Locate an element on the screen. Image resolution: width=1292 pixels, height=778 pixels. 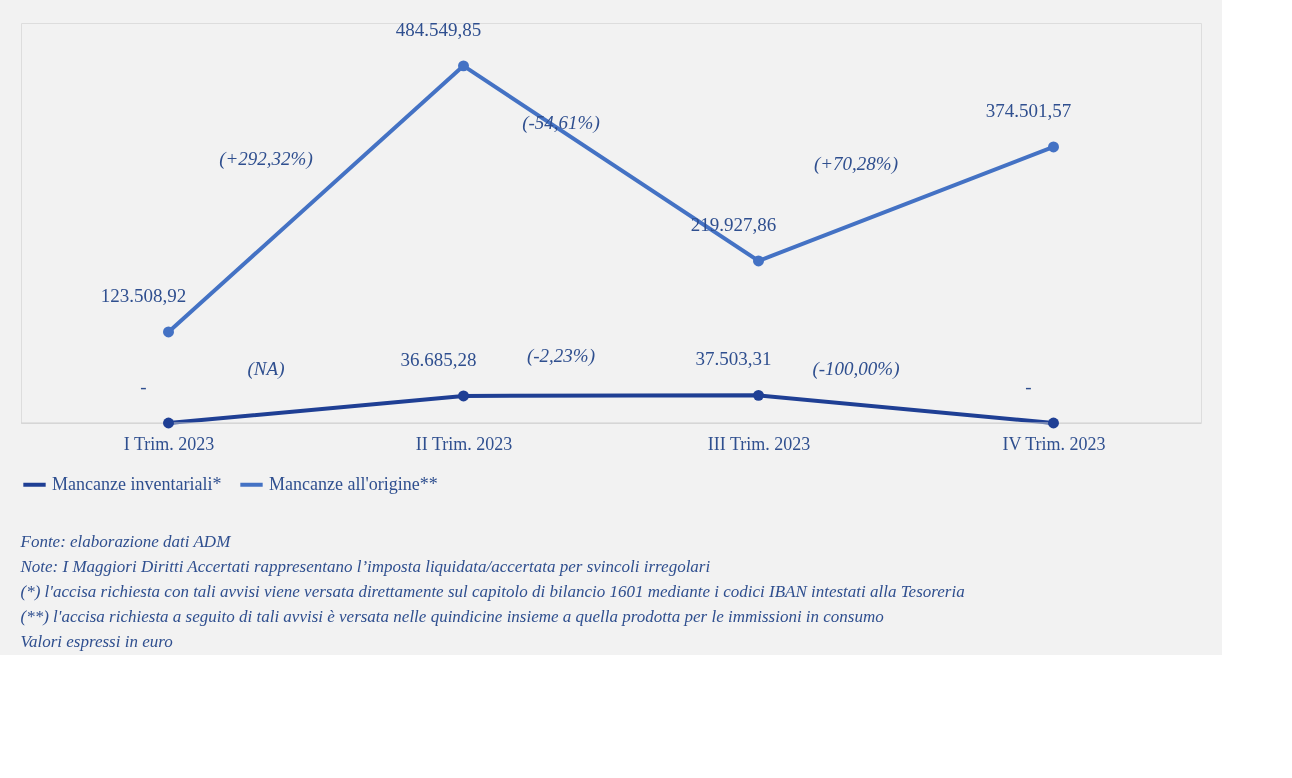
text: Note: I Maggiori Diritti Accertati rappresentano l’imposta liquidata/accertata per svincoli irregolari is located at coordinates (365, 566).